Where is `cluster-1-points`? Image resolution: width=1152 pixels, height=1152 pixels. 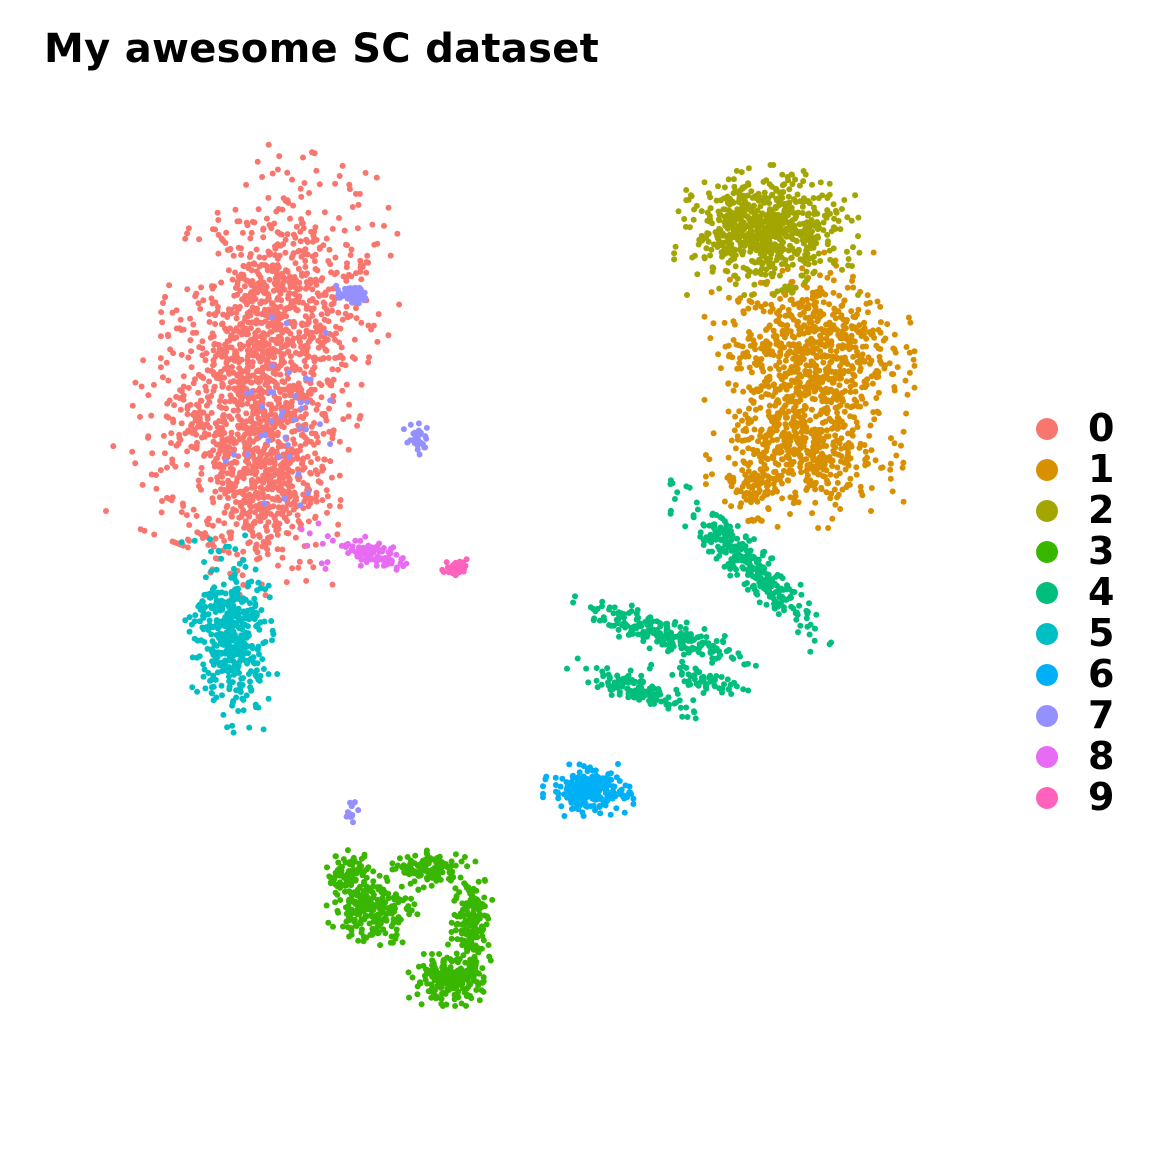 cluster-1-points is located at coordinates (809, 390).